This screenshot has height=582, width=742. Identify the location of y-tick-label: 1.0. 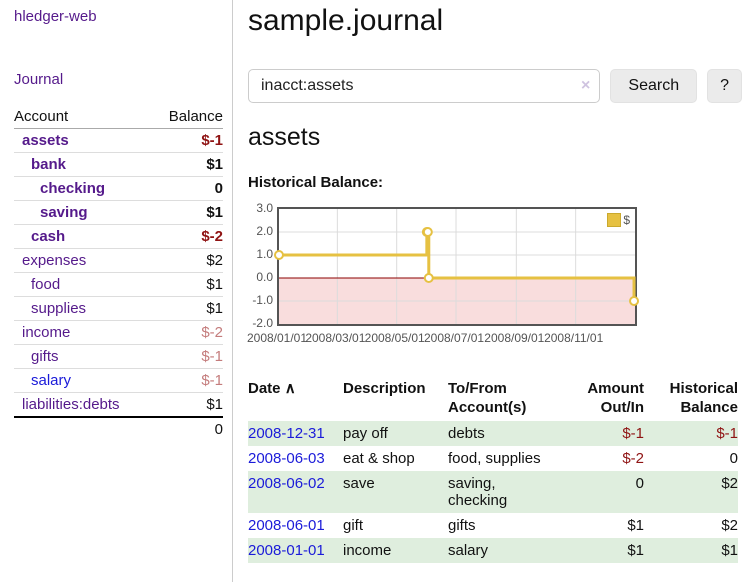
(264, 254).